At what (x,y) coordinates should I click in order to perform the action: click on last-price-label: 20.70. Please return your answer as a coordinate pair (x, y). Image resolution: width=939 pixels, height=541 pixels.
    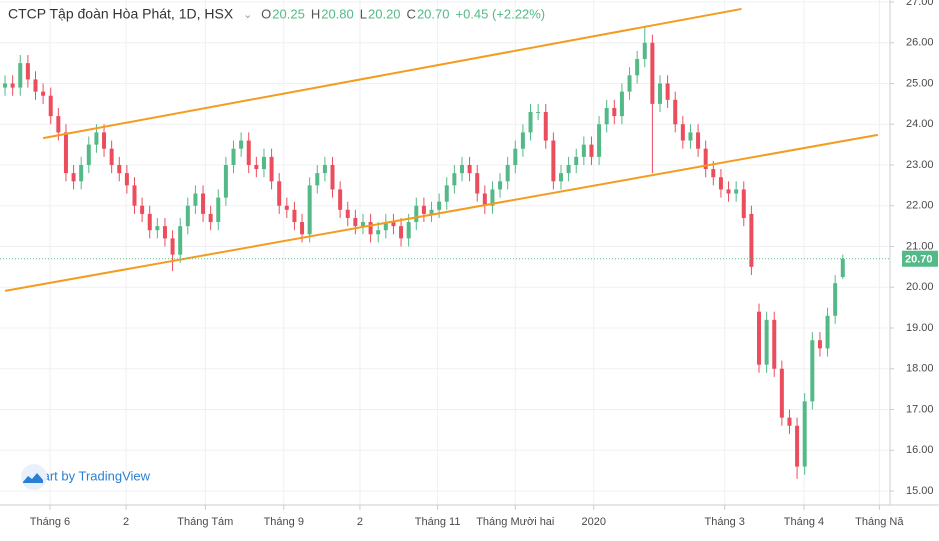
    Looking at the image, I should click on (919, 260).